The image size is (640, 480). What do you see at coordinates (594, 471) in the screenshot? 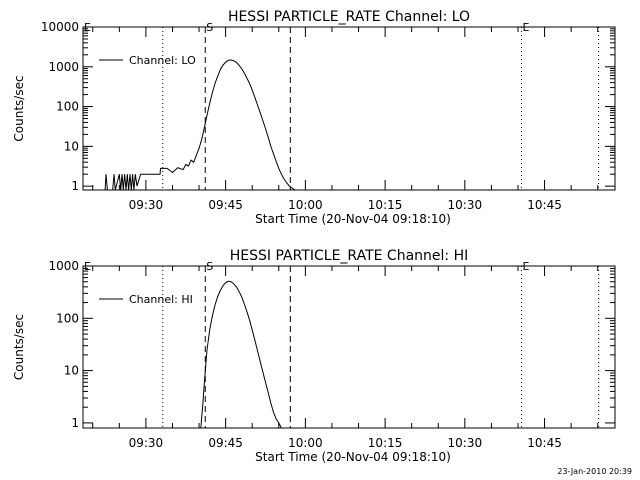
I see `timestamp: 23-Jan-2010 20:39` at bounding box center [594, 471].